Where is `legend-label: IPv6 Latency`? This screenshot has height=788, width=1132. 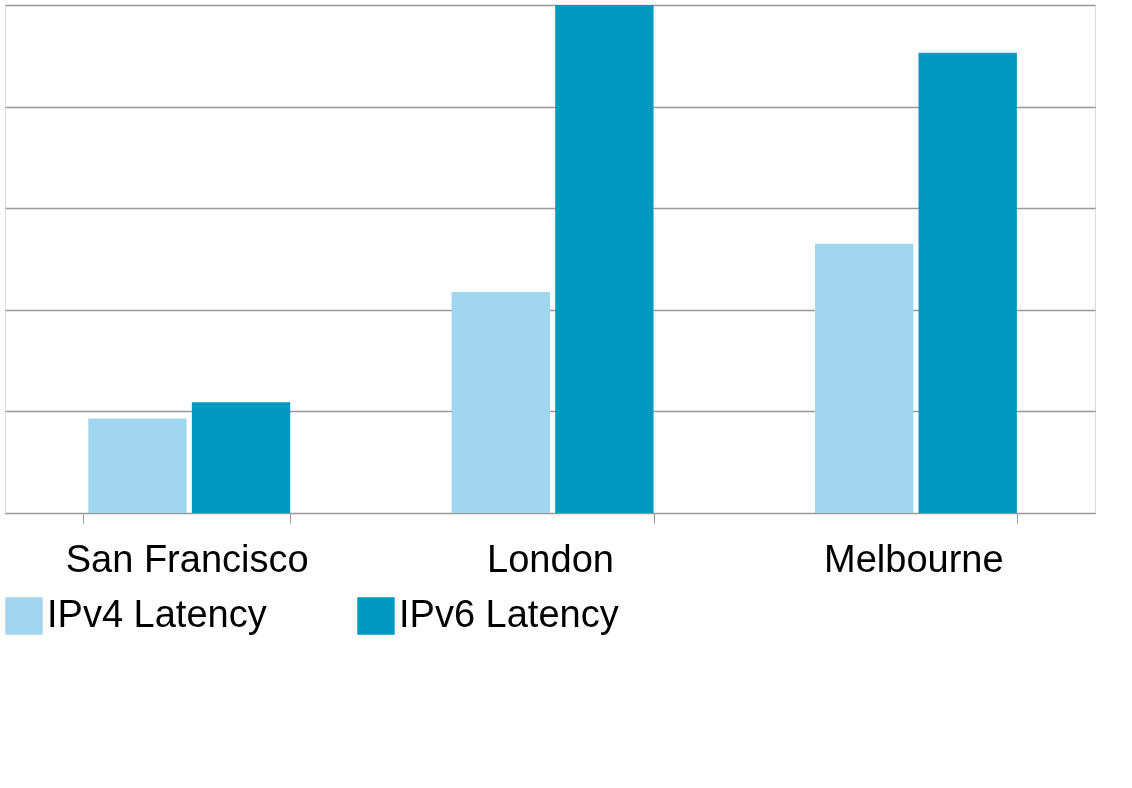
legend-label: IPv6 Latency is located at coordinates (509, 614).